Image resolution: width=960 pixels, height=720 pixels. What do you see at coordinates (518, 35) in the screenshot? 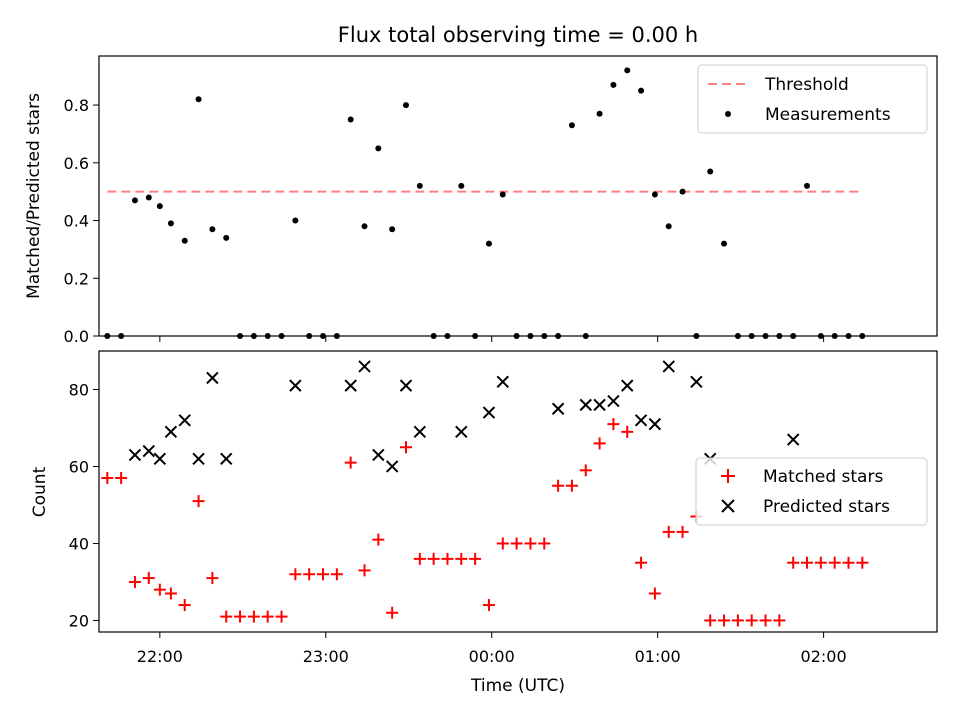
I see `chart-title: Flux total observing time = 0.00 h` at bounding box center [518, 35].